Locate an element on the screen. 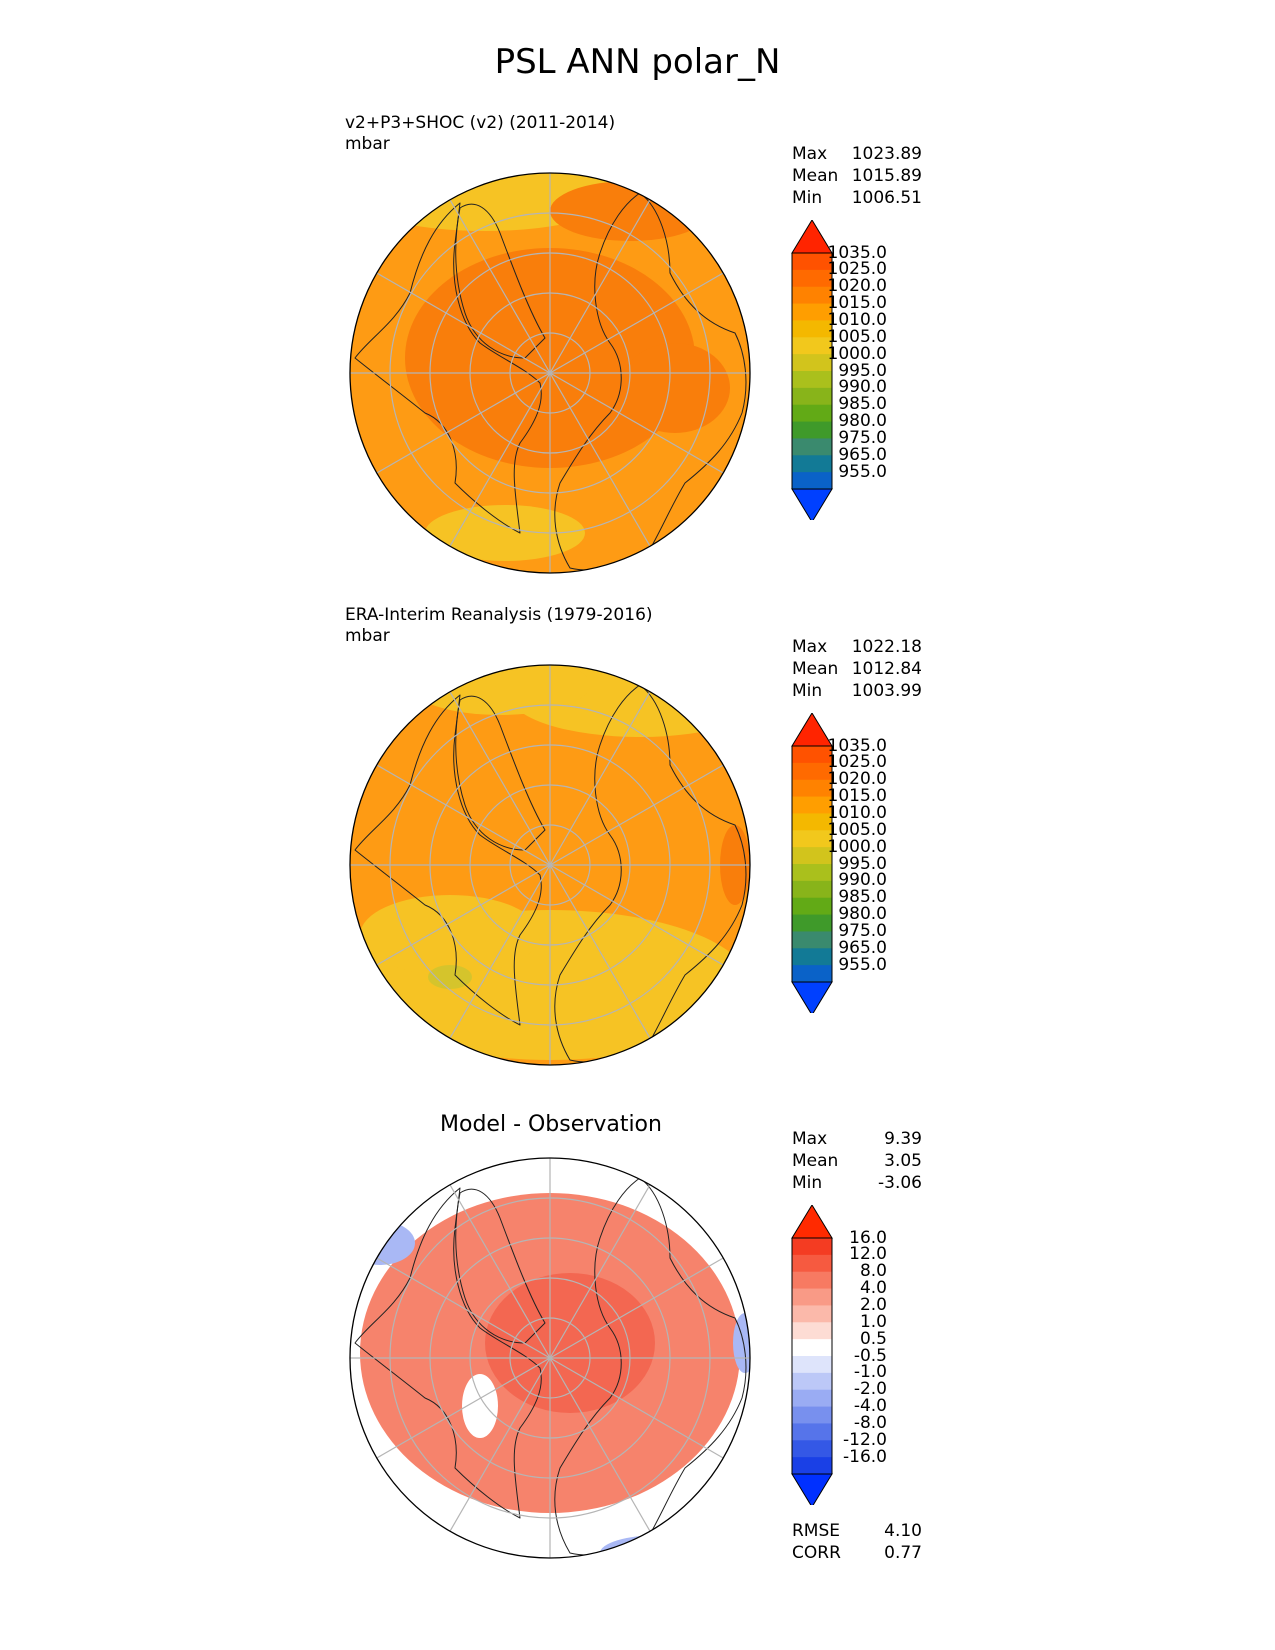  panel-2-colorbar is located at coordinates (812, 863).